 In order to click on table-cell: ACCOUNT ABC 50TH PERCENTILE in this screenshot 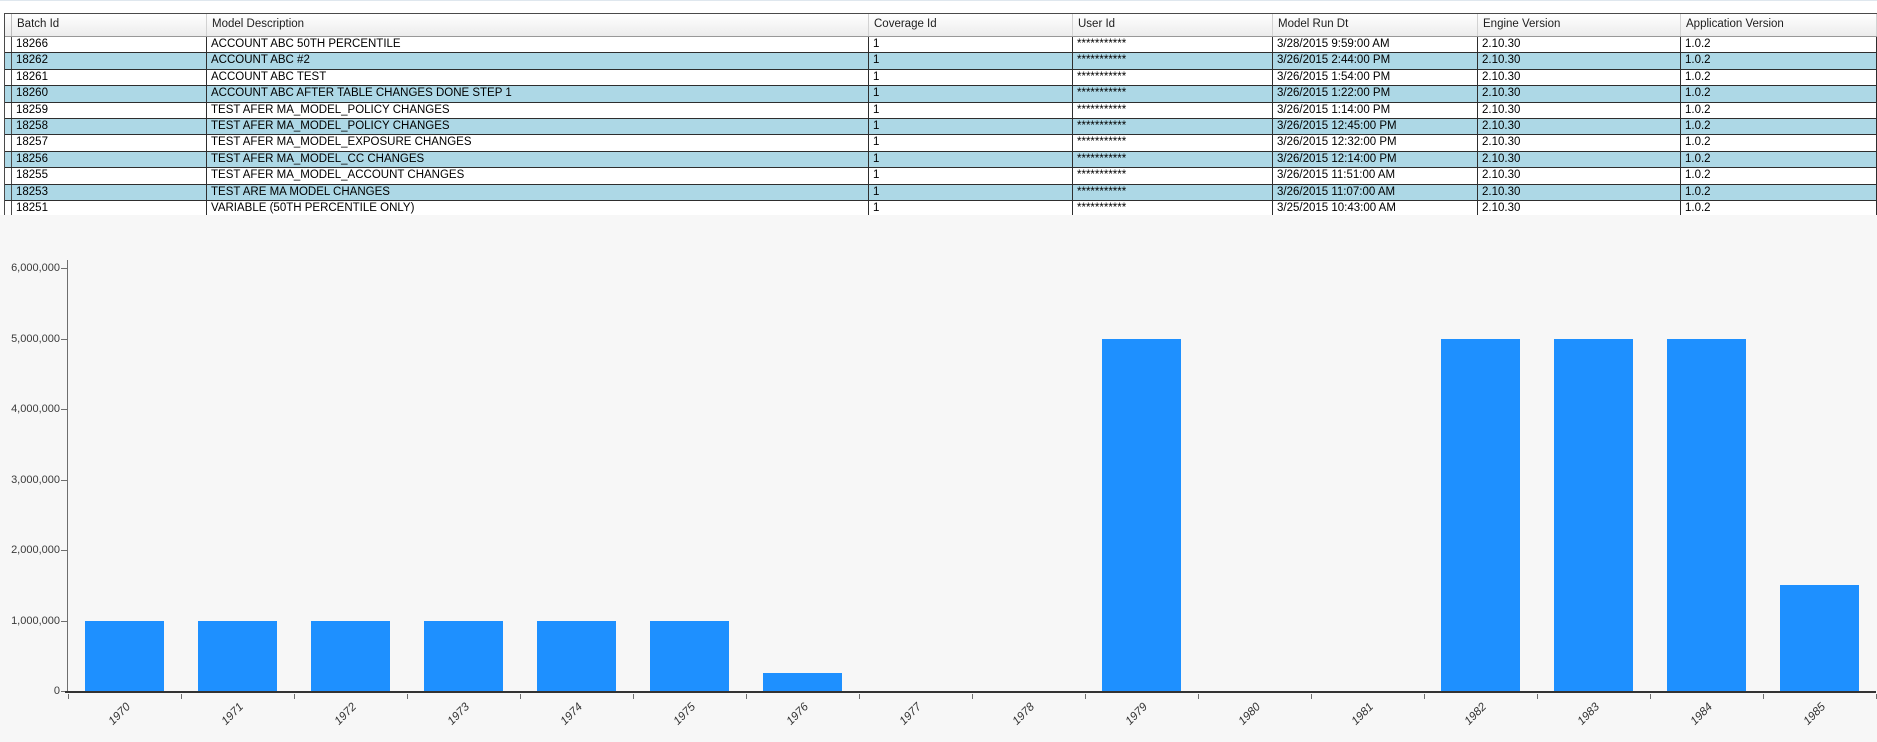, I will do `click(538, 45)`.